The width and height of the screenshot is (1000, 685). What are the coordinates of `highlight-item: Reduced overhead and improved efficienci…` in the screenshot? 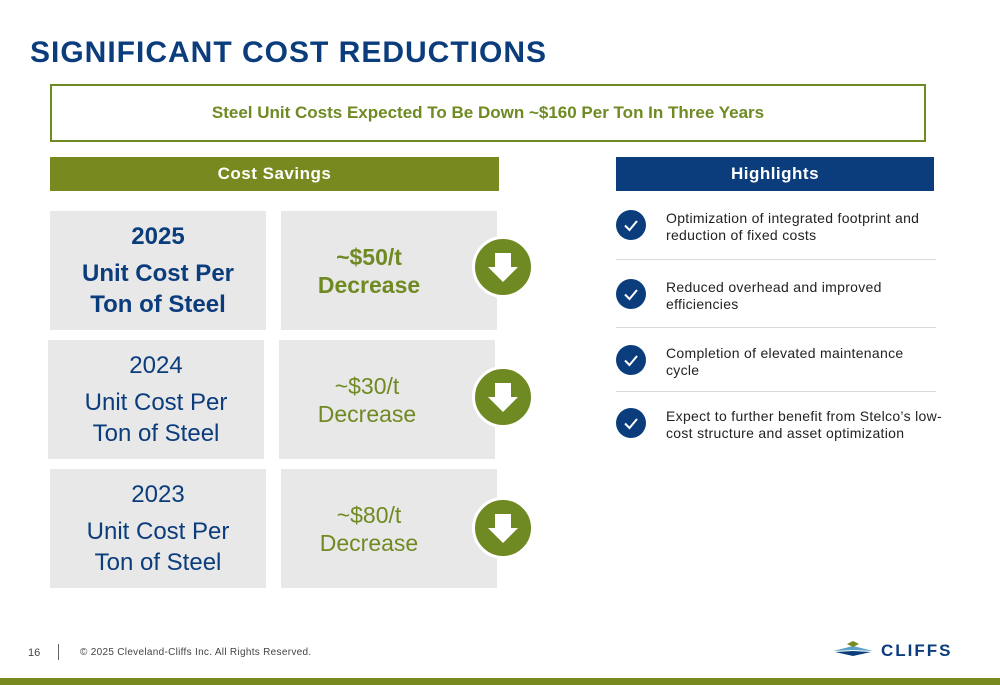 It's located at (776, 296).